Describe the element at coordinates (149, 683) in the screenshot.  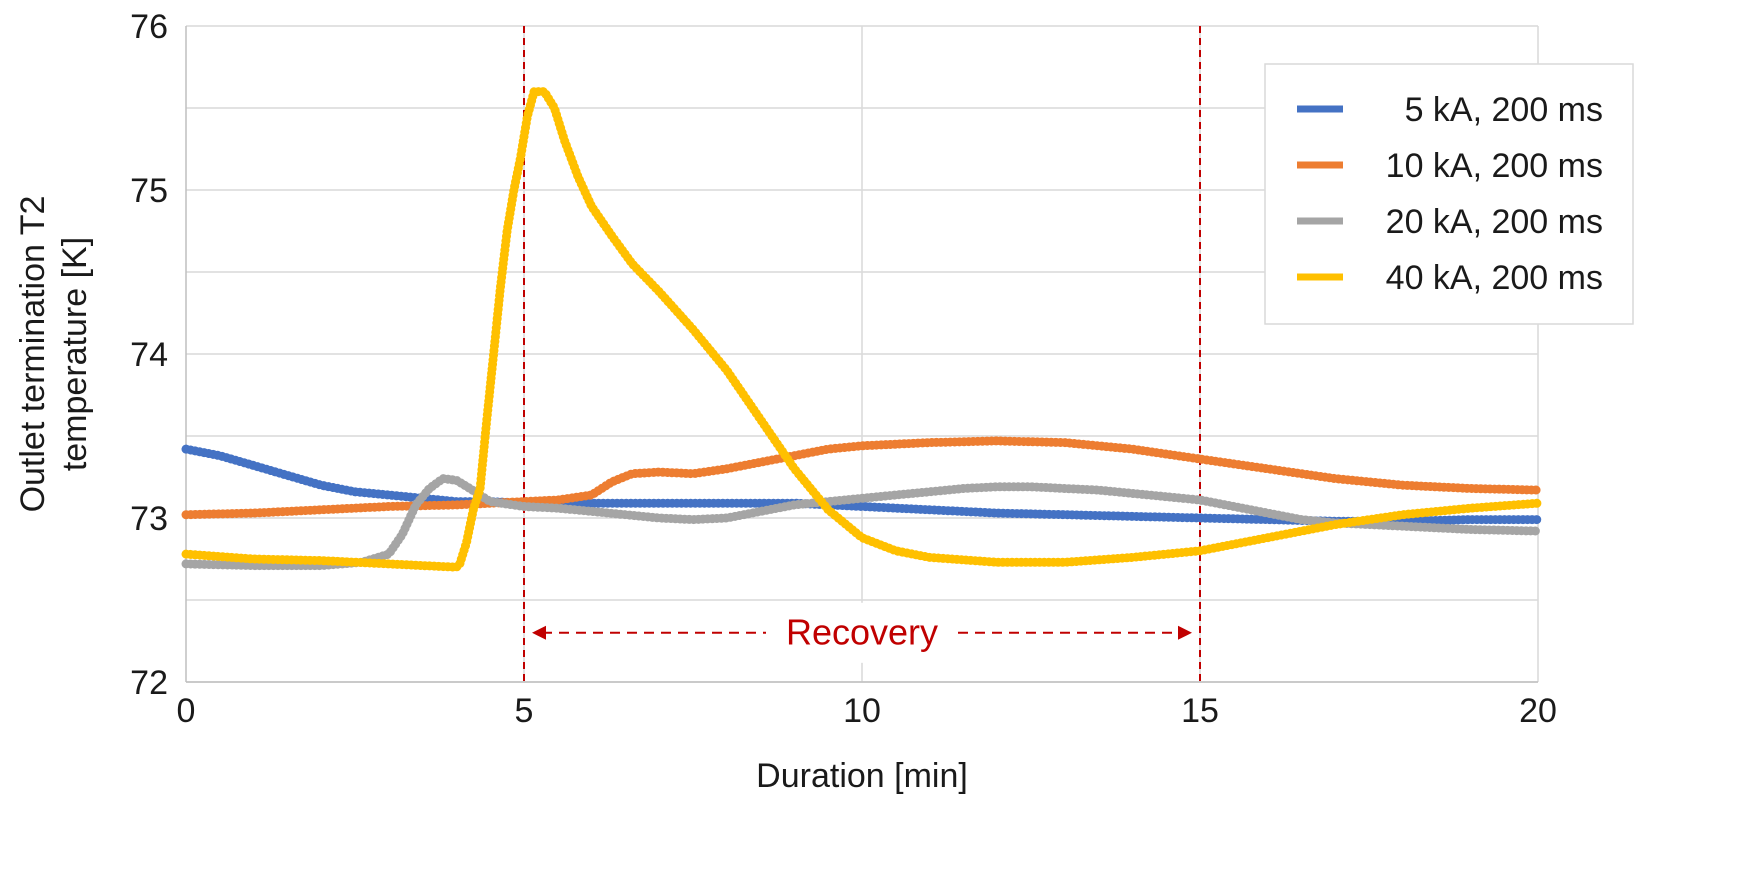
I see `y-tick-label: 72` at that location.